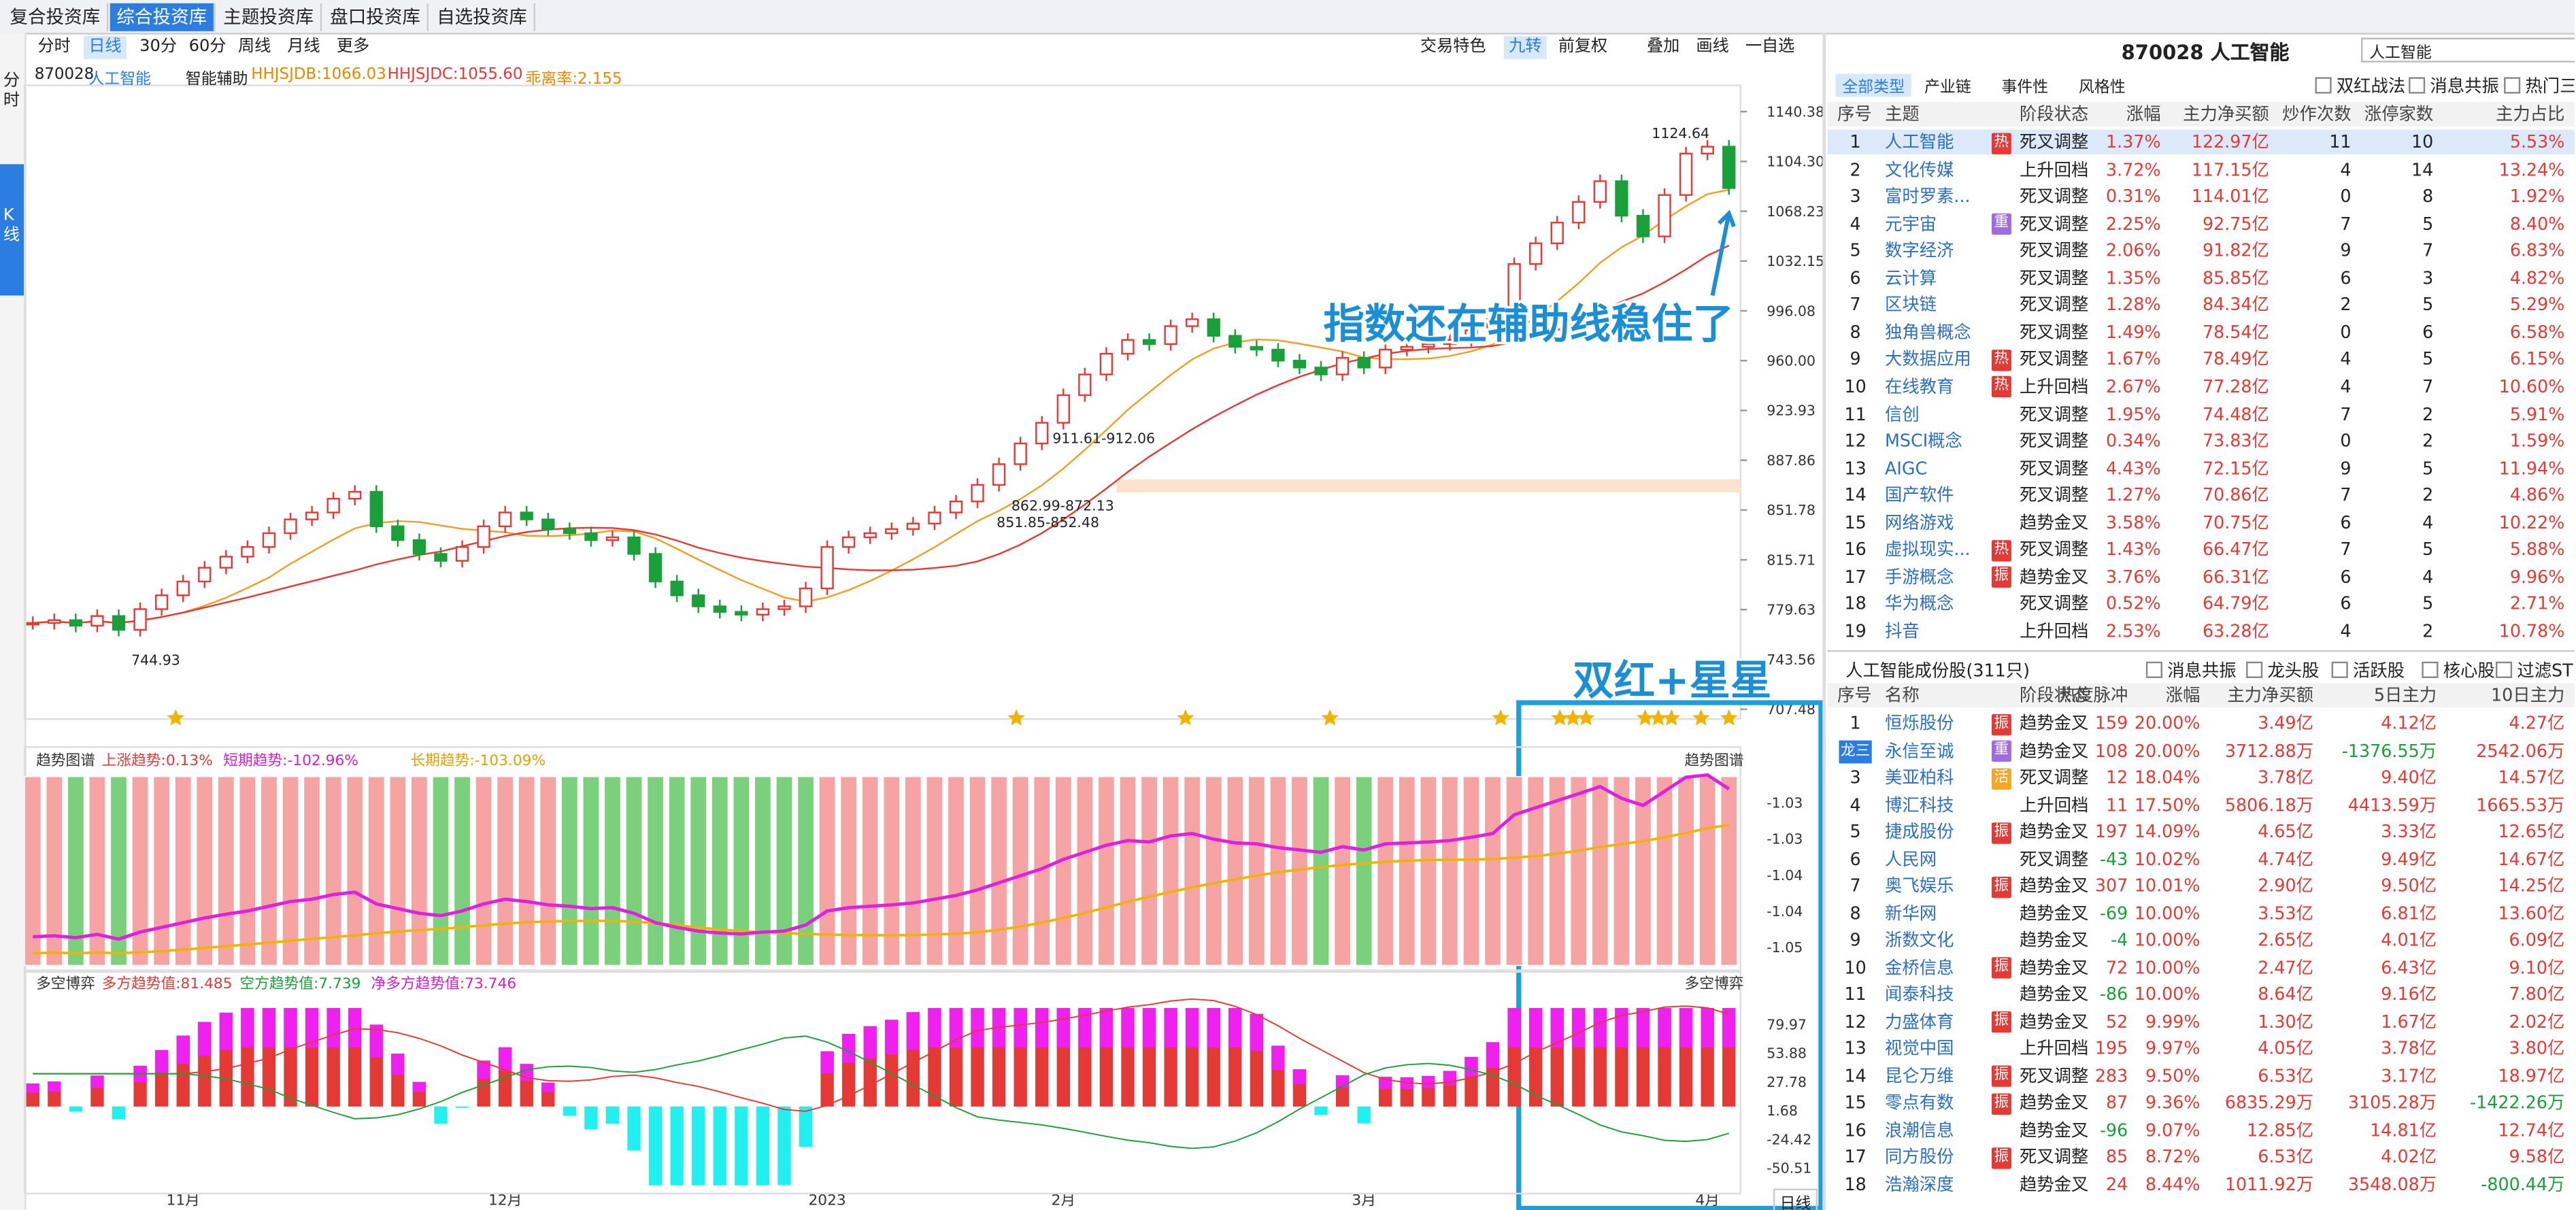 The width and height of the screenshot is (2576, 1210). Describe the element at coordinates (2409, 860) in the screenshot. I see `5d-main: 9.49亿` at that location.